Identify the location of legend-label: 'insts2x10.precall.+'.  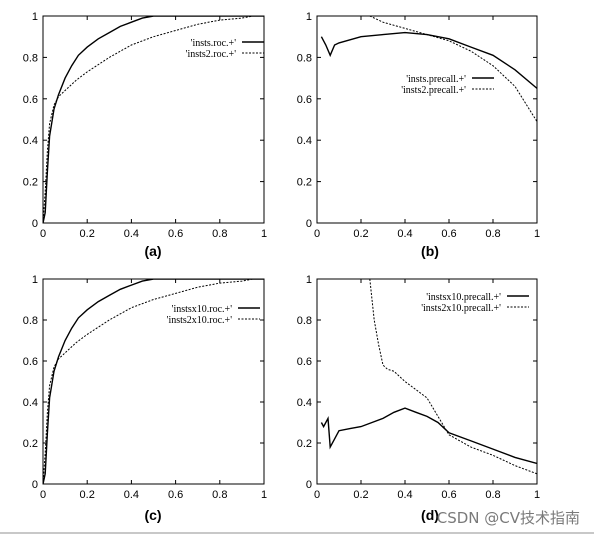
(461, 308).